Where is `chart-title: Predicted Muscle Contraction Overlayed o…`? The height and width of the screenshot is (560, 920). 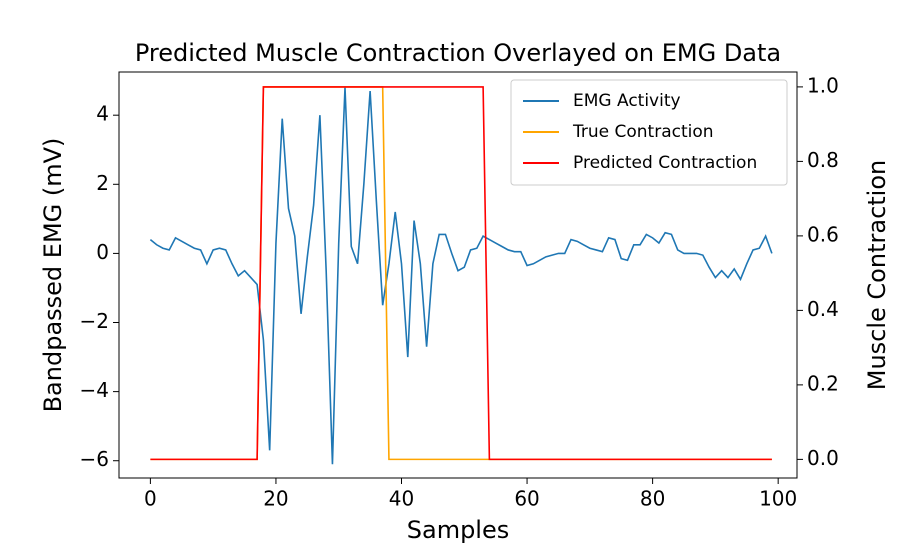
chart-title: Predicted Muscle Contraction Overlayed o… is located at coordinates (458, 53).